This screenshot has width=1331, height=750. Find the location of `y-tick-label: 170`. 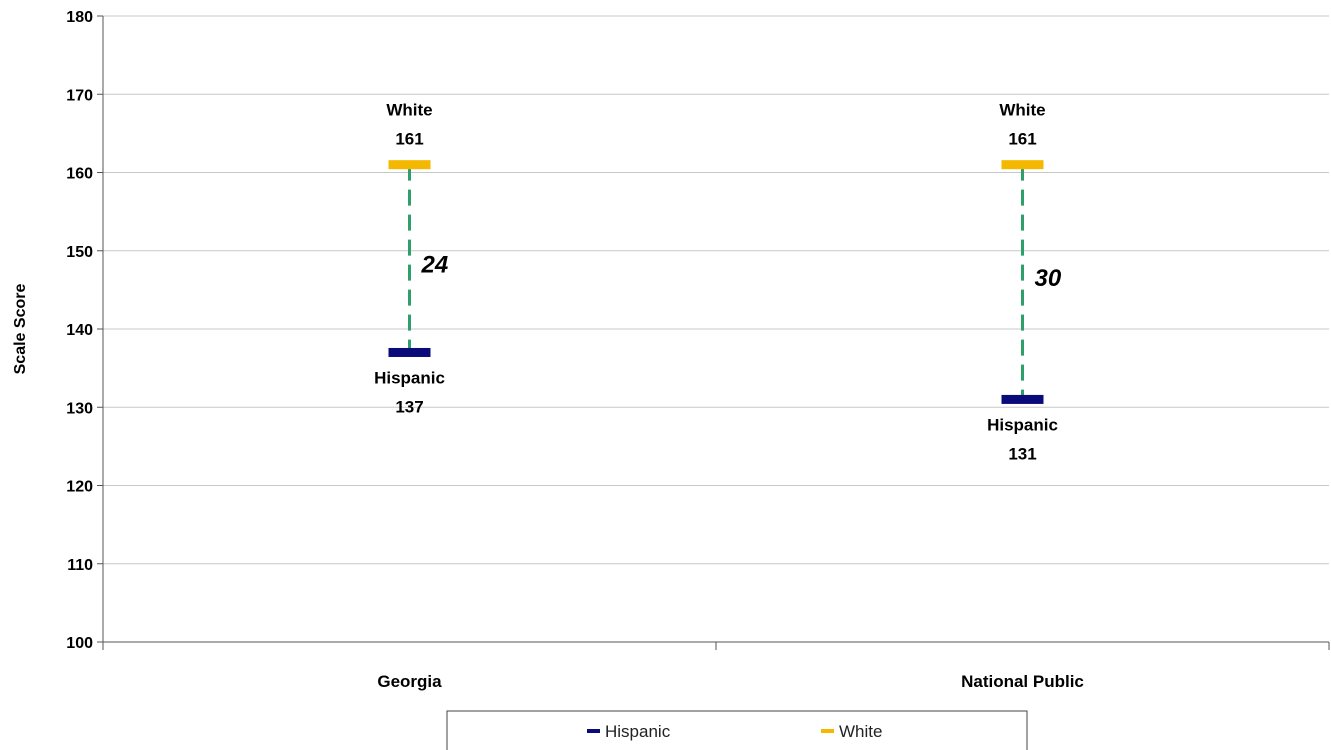

y-tick-label: 170 is located at coordinates (79, 95).